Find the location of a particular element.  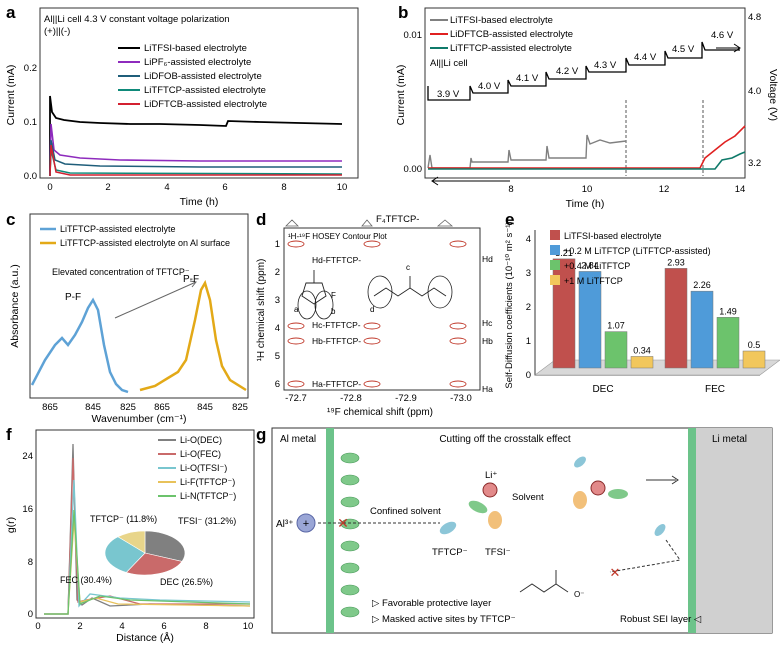

plus-glyph: + is located at coordinates (306, 524).